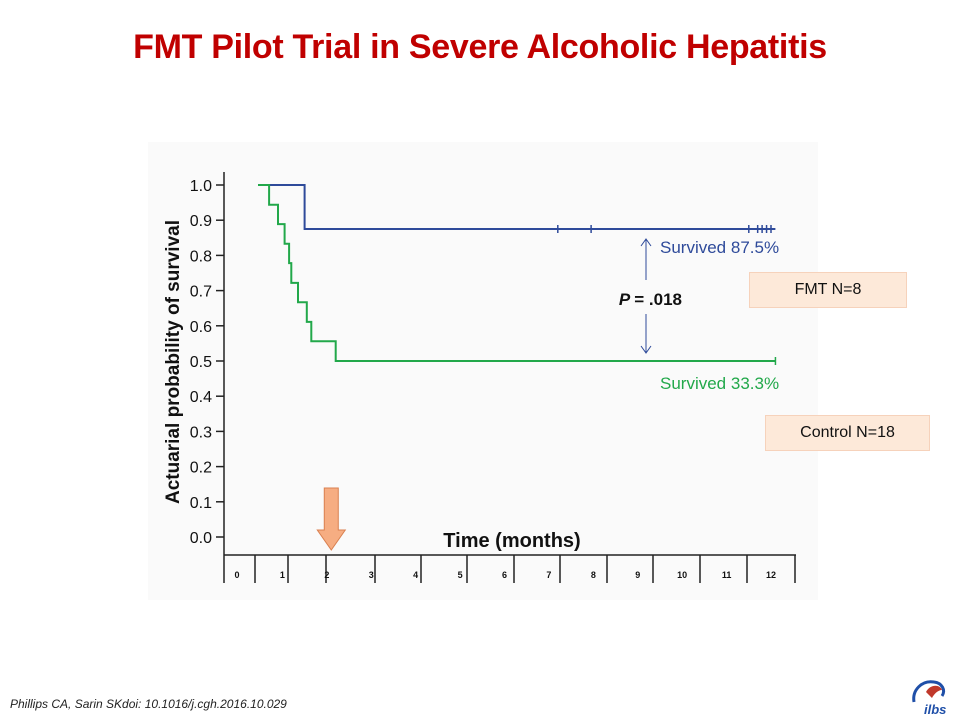  Describe the element at coordinates (201, 186) in the screenshot. I see `y-tick-label: 1.0` at that location.